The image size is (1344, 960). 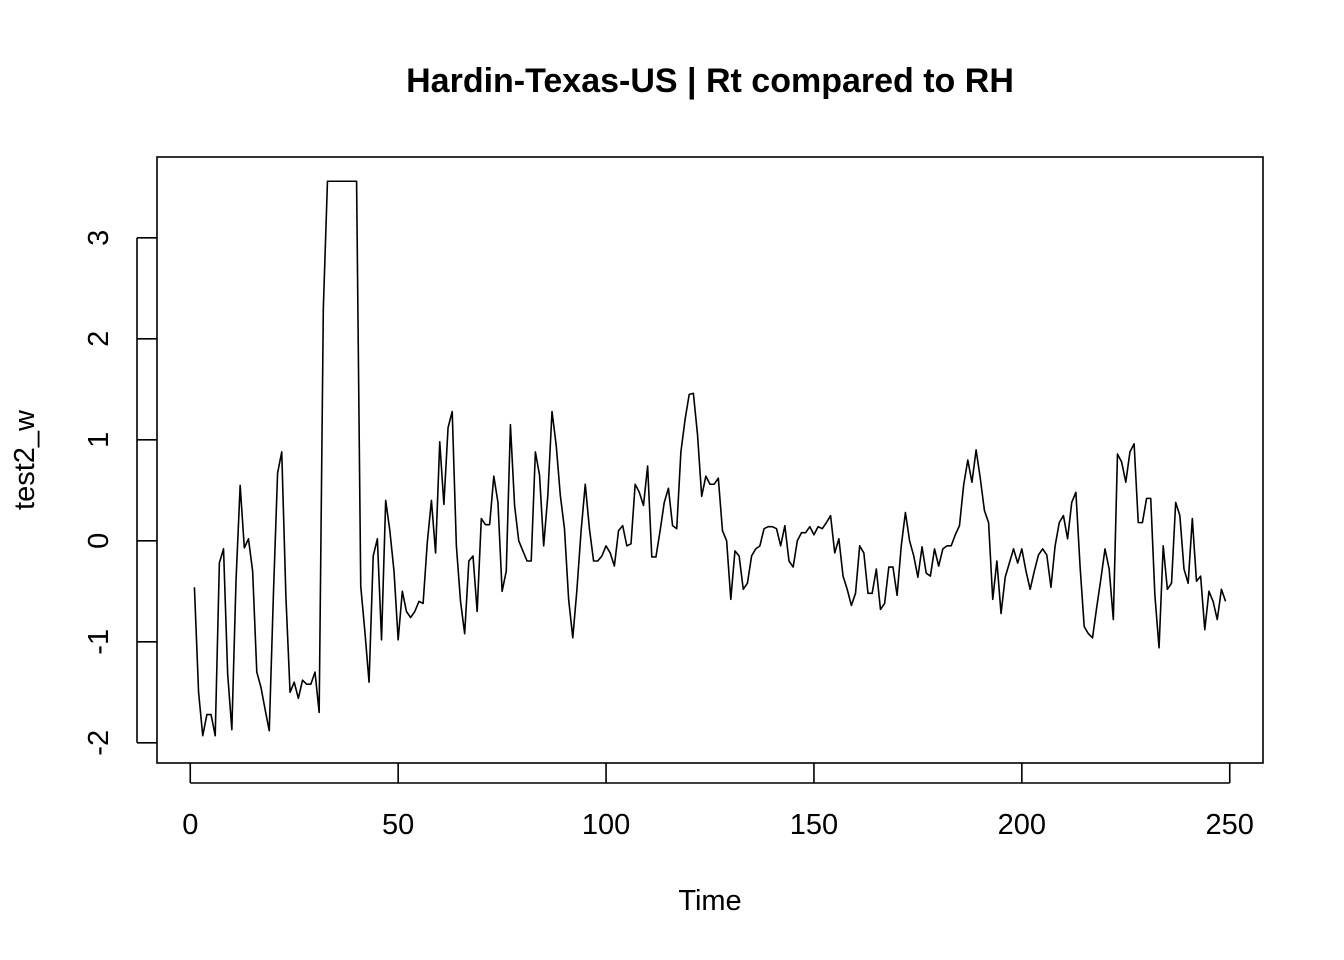 I want to click on x-tick-label: 200, so click(x=1022, y=825).